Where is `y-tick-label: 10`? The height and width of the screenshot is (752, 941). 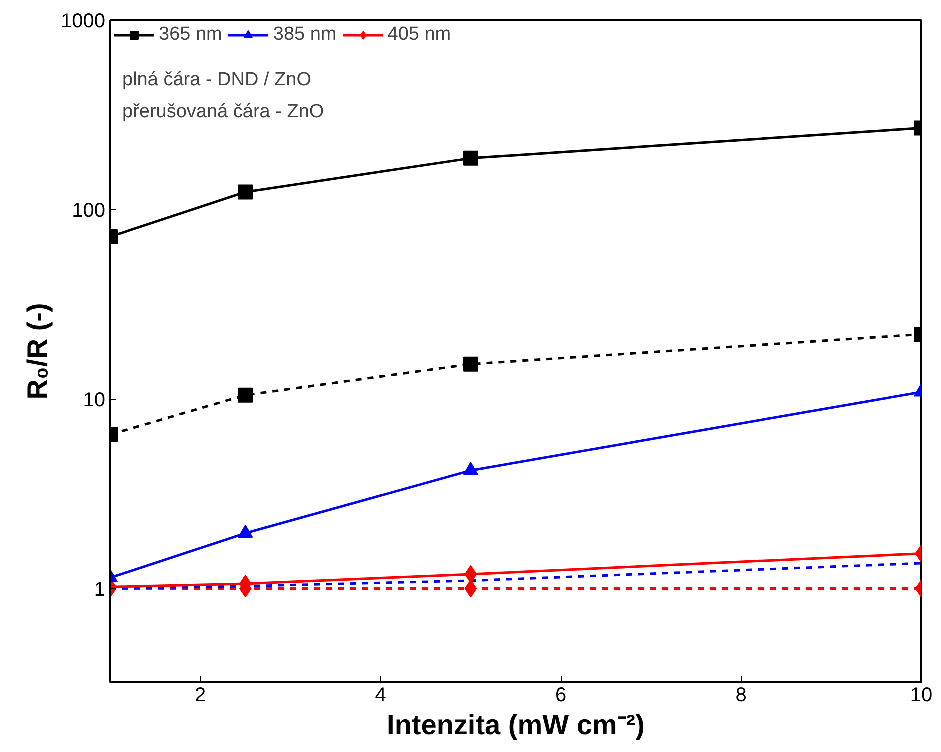 y-tick-label: 10 is located at coordinates (94, 400).